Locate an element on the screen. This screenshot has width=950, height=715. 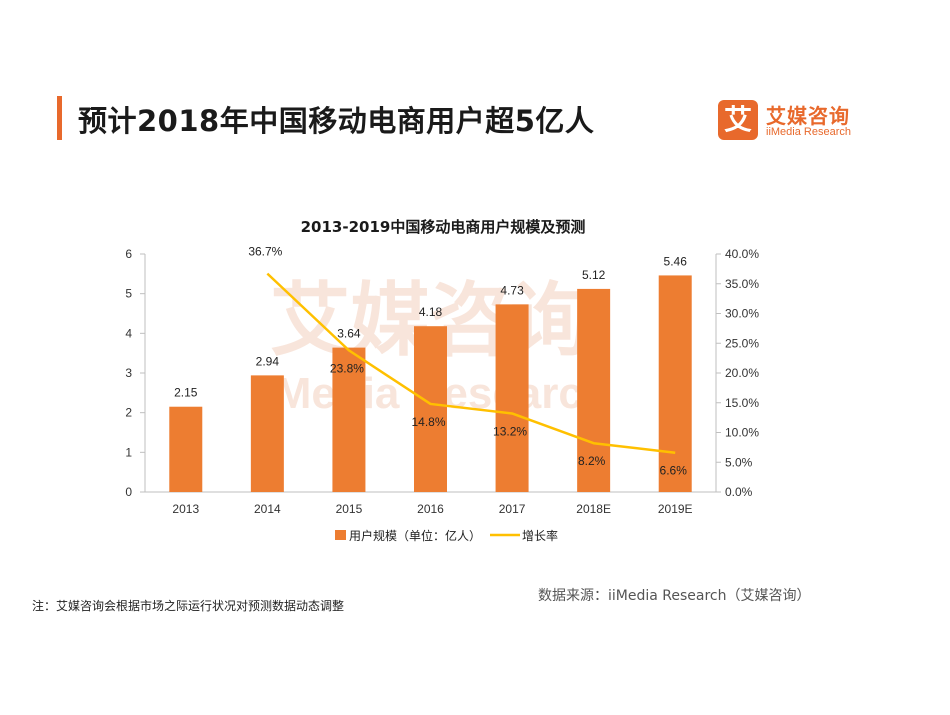
bar-data-label: 4.18 is located at coordinates (431, 312).